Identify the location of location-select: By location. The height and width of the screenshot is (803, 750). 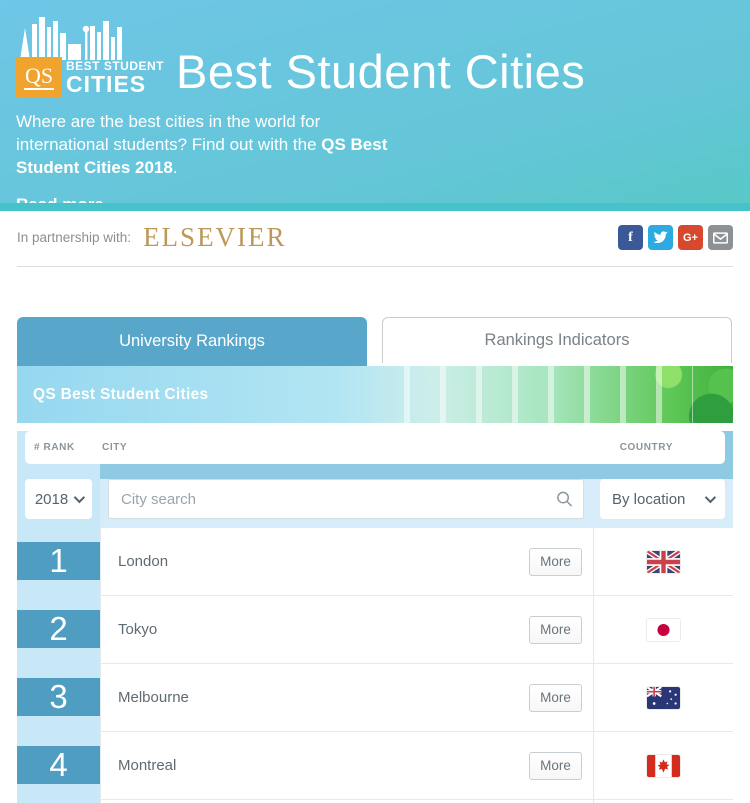
(662, 499).